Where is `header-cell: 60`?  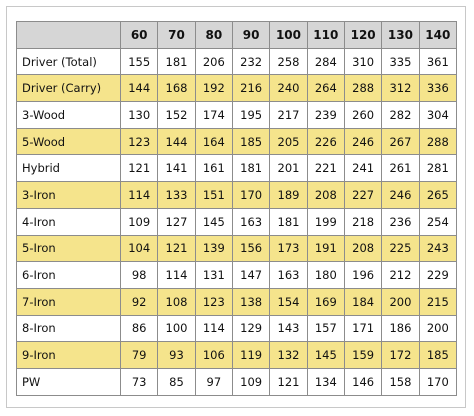 header-cell: 60 is located at coordinates (139, 35).